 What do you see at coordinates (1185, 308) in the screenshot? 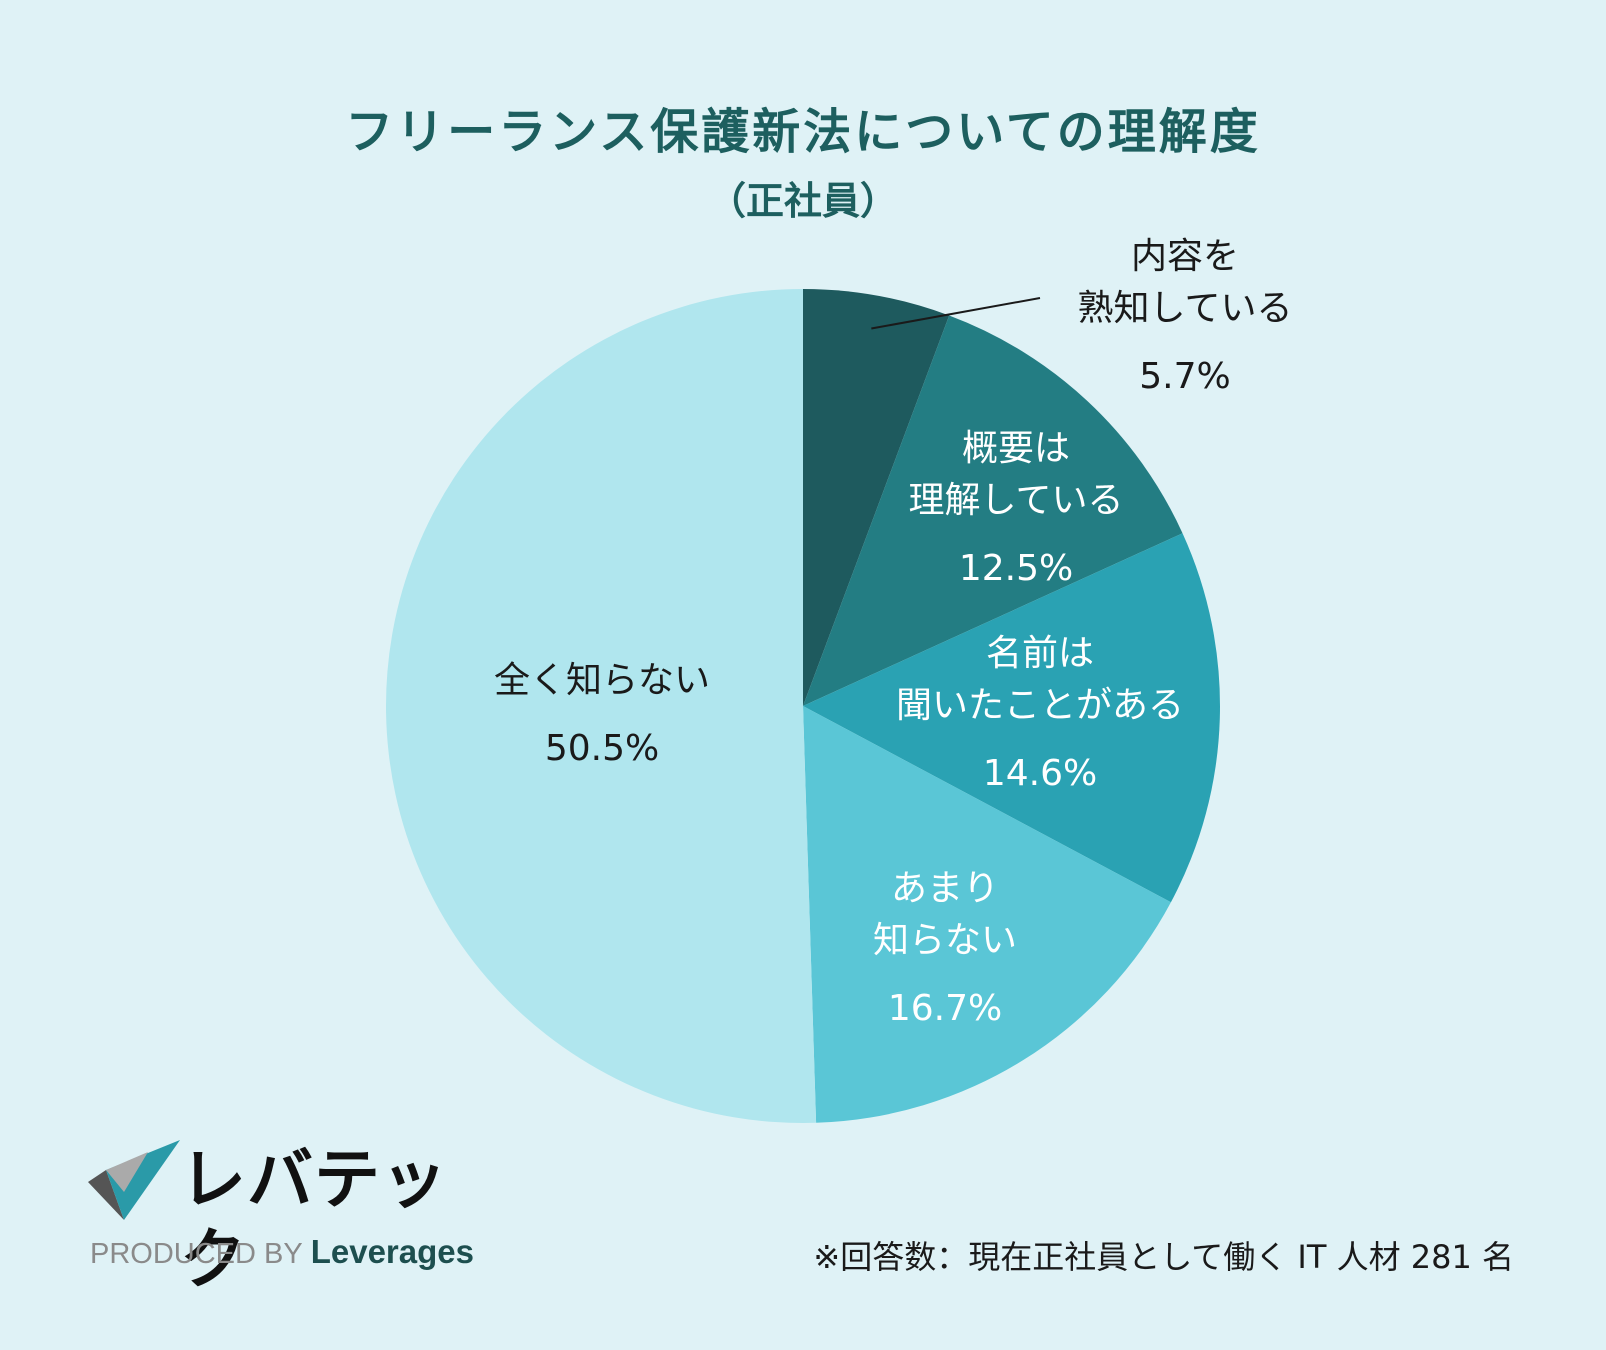
I see `slice-label-1: 熟知している` at bounding box center [1185, 308].